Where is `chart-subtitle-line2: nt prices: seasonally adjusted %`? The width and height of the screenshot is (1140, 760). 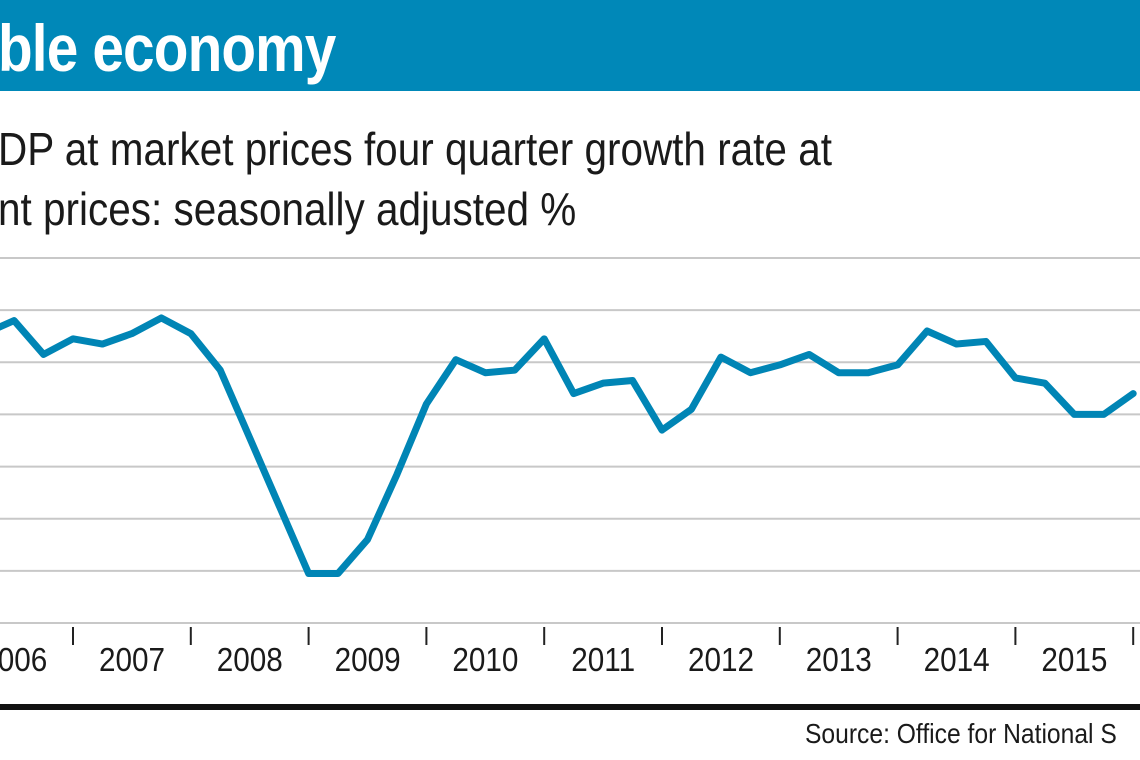
chart-subtitle-line2: nt prices: seasonally adjusted % is located at coordinates (288, 209).